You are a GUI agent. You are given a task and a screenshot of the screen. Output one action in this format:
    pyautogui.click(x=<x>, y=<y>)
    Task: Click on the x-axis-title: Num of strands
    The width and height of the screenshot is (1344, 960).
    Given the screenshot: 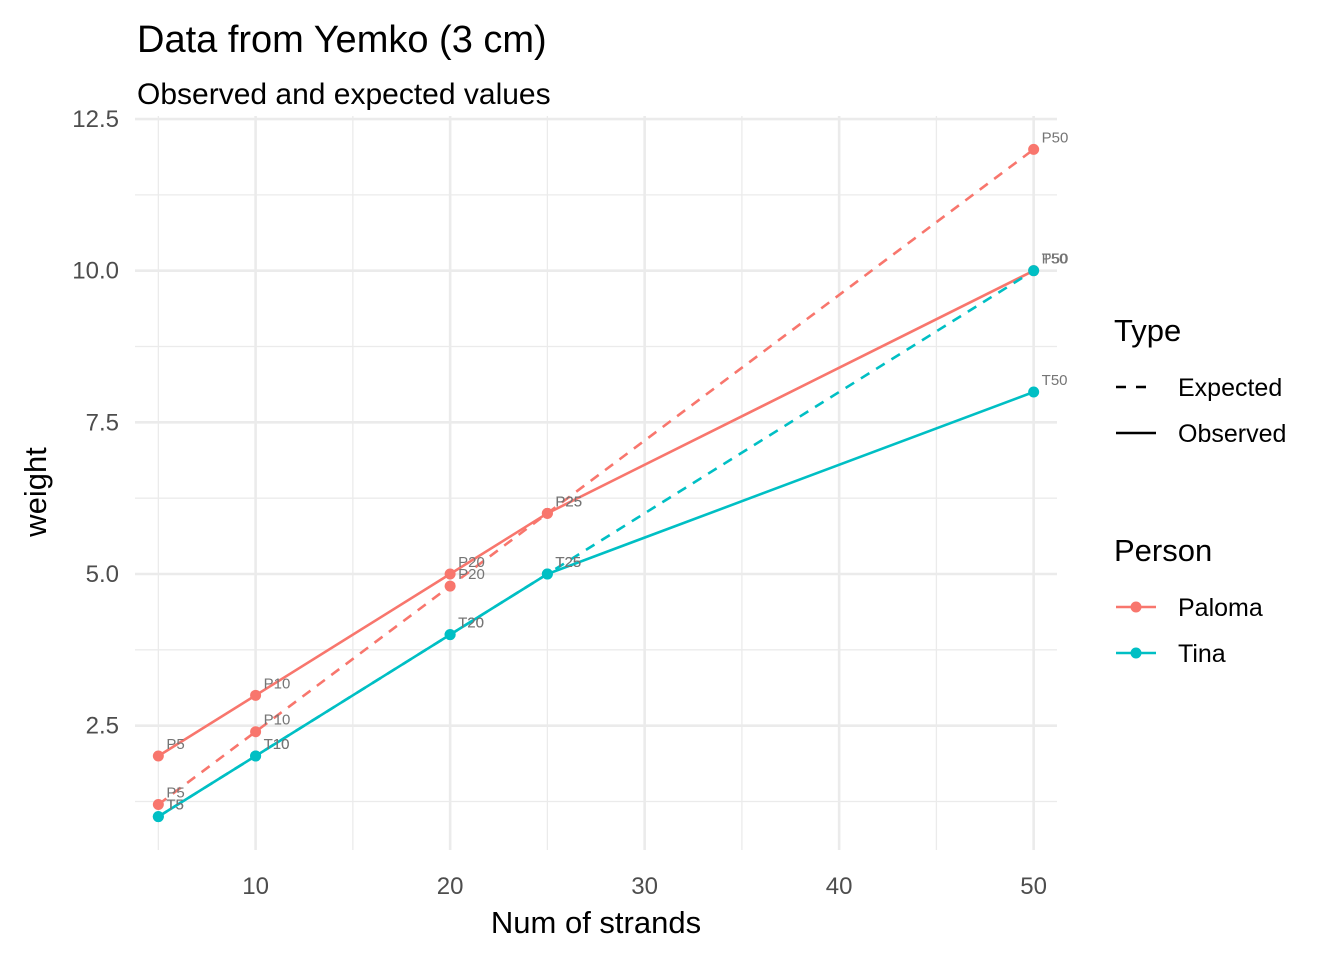 What is the action you would take?
    pyautogui.click(x=596, y=922)
    